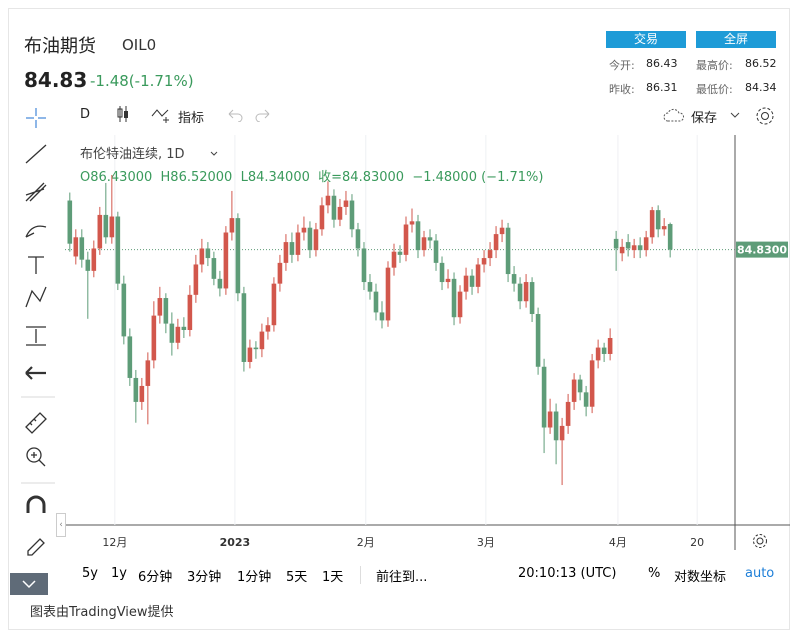 The image size is (798, 633). What do you see at coordinates (90, 573) in the screenshot?
I see `range: 5y` at bounding box center [90, 573].